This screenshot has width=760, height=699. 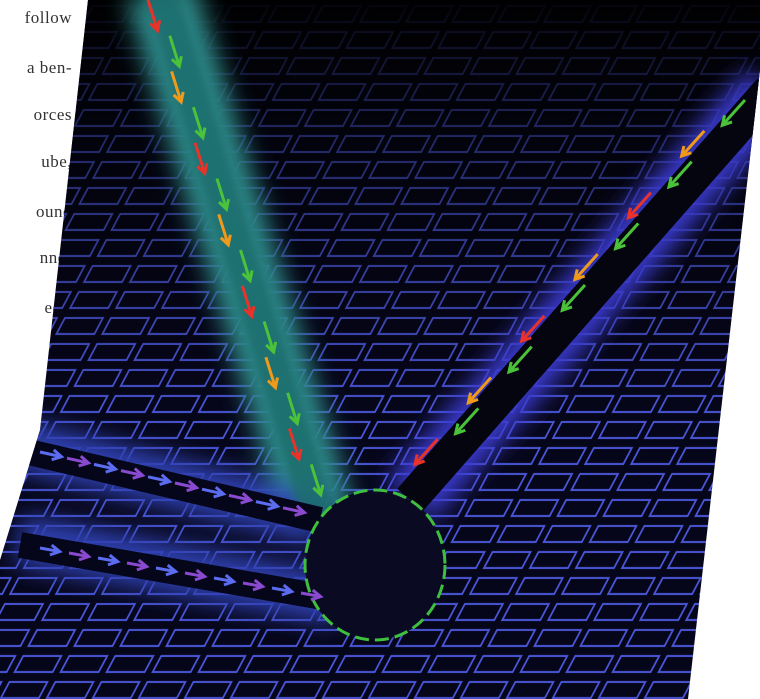 I want to click on text-line: ube,, so click(x=56, y=161).